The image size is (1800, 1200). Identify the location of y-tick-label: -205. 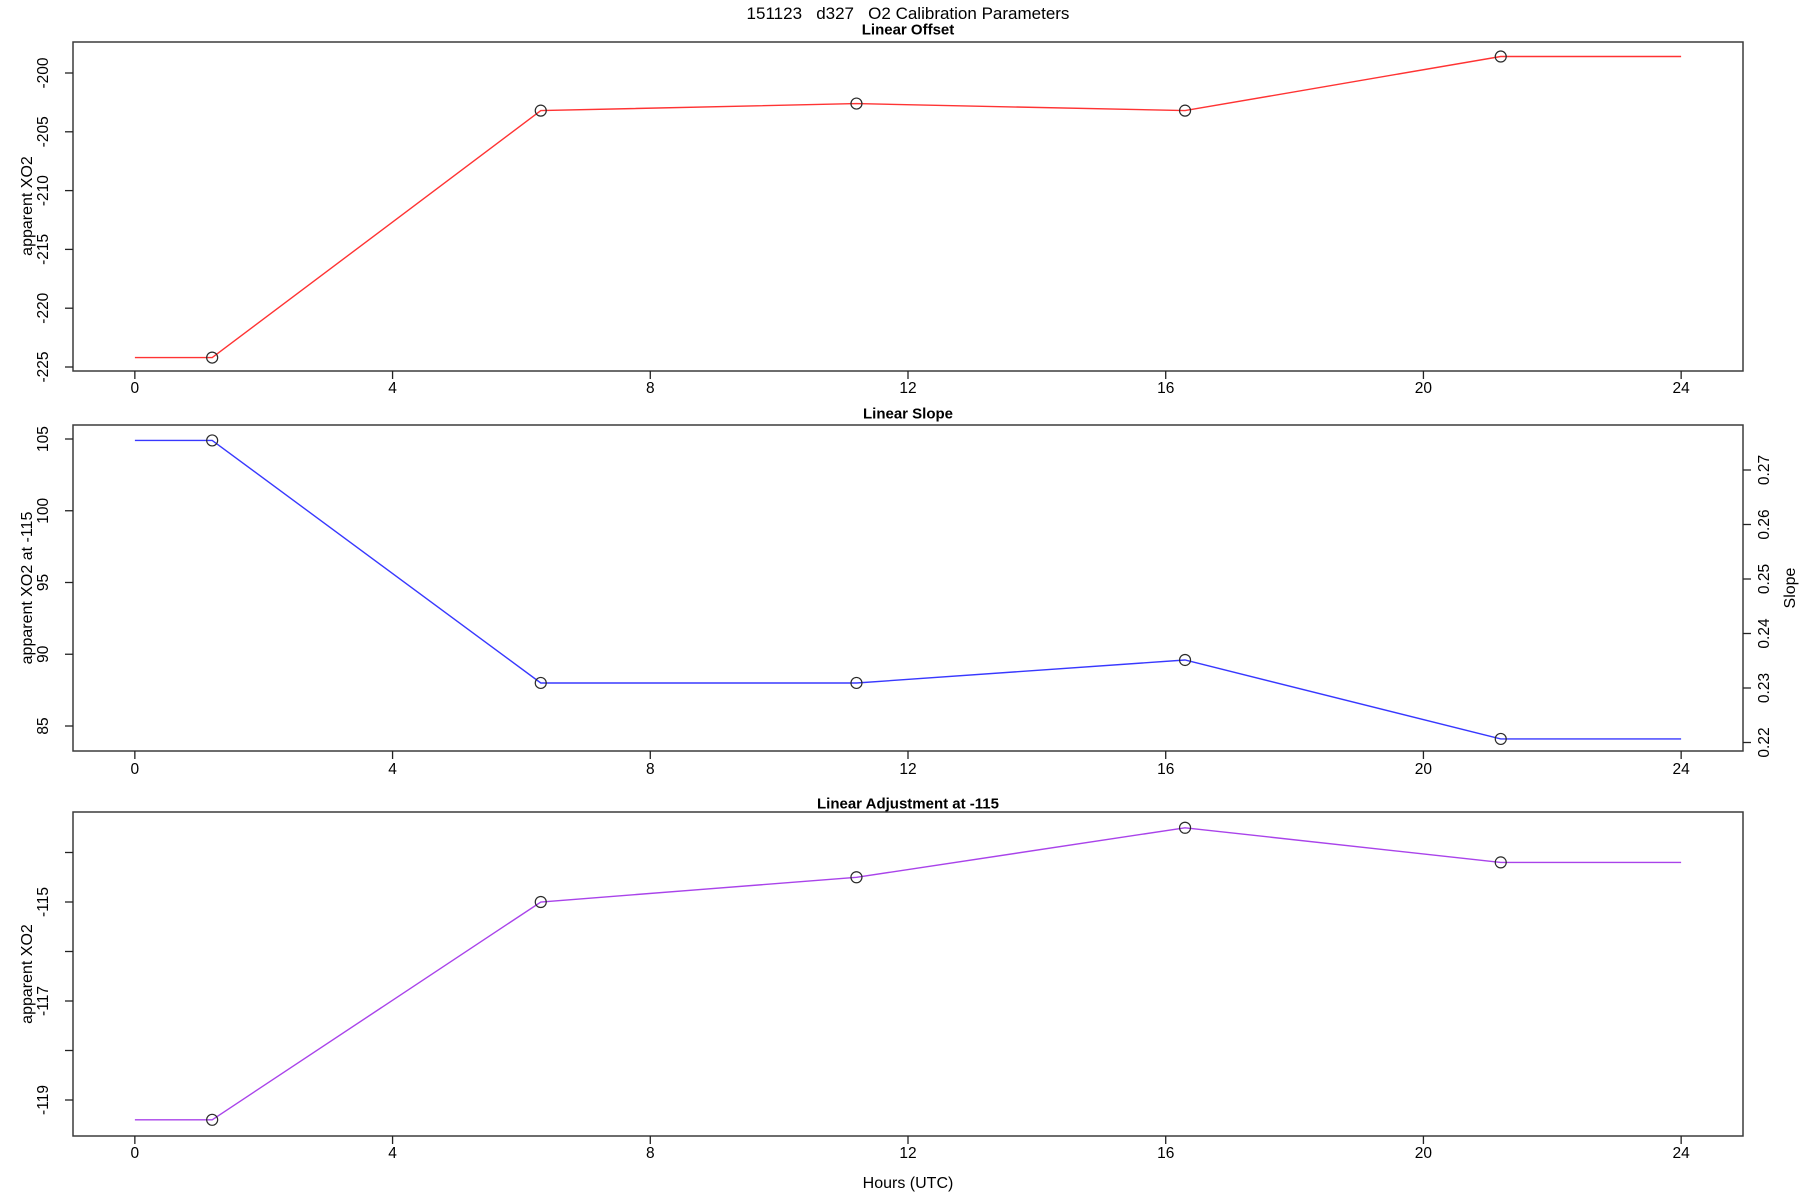
(43, 131).